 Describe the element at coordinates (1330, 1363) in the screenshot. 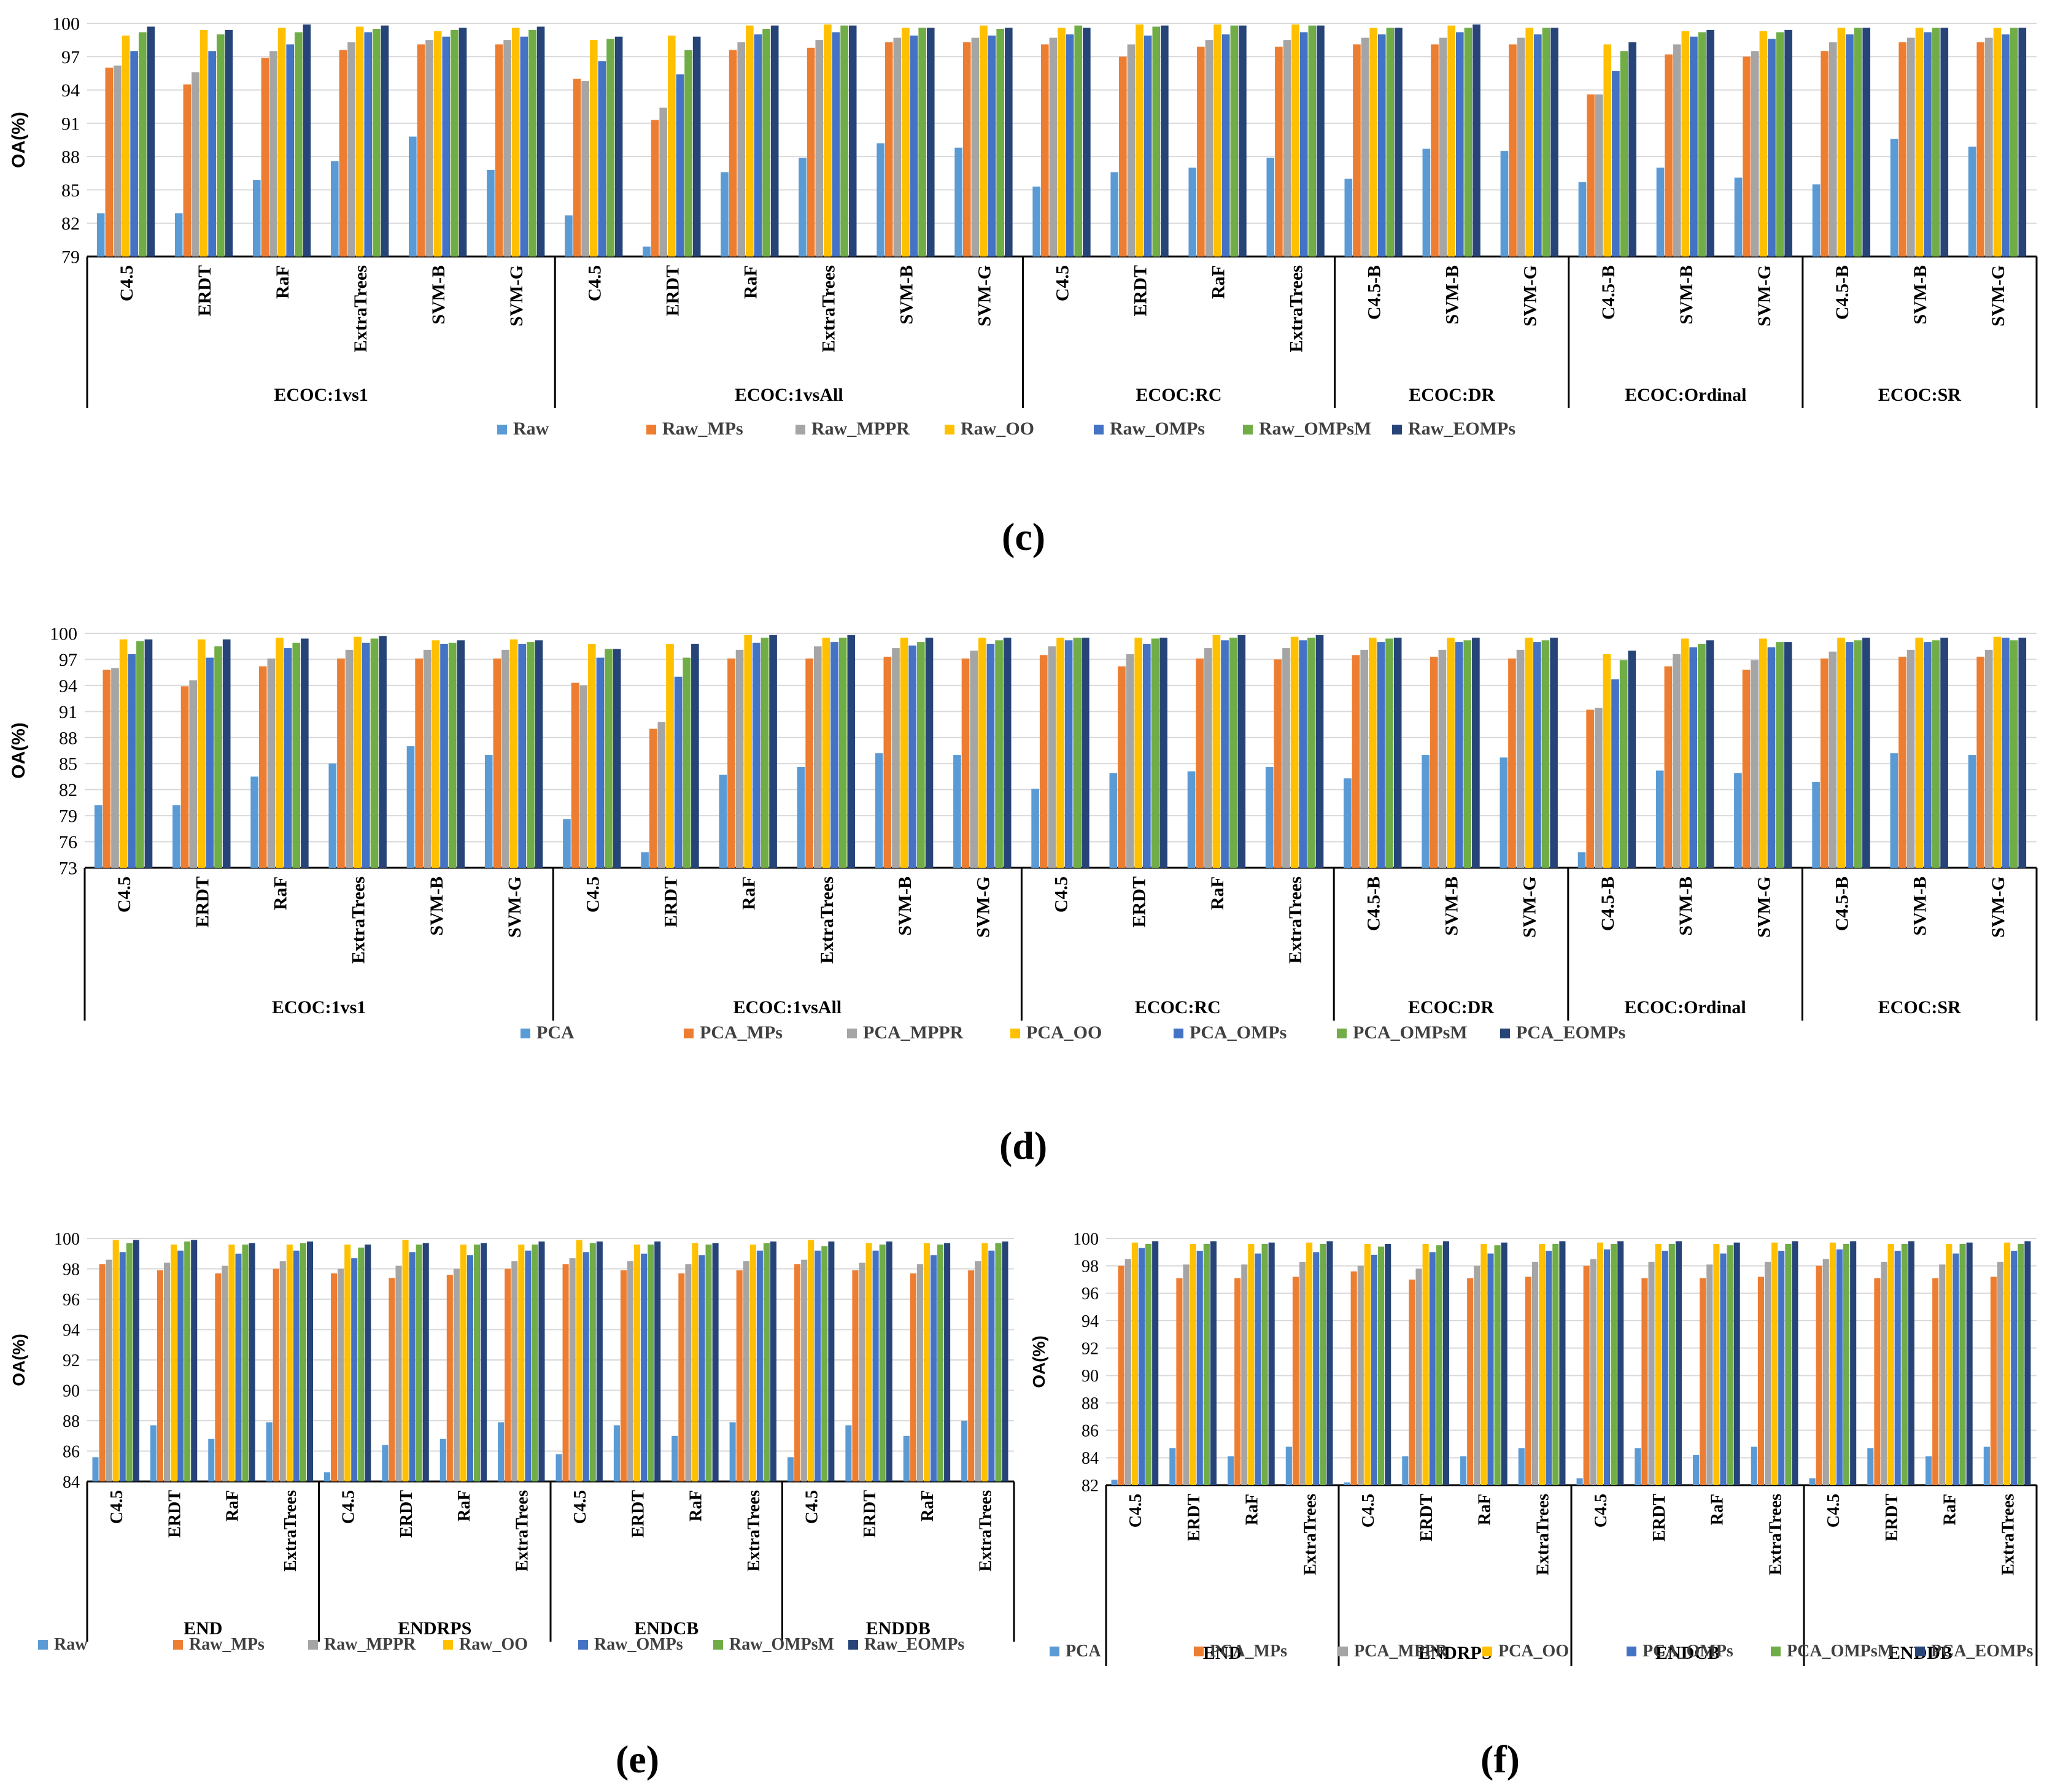

I see `bar-f-PCA_EOMPs` at that location.